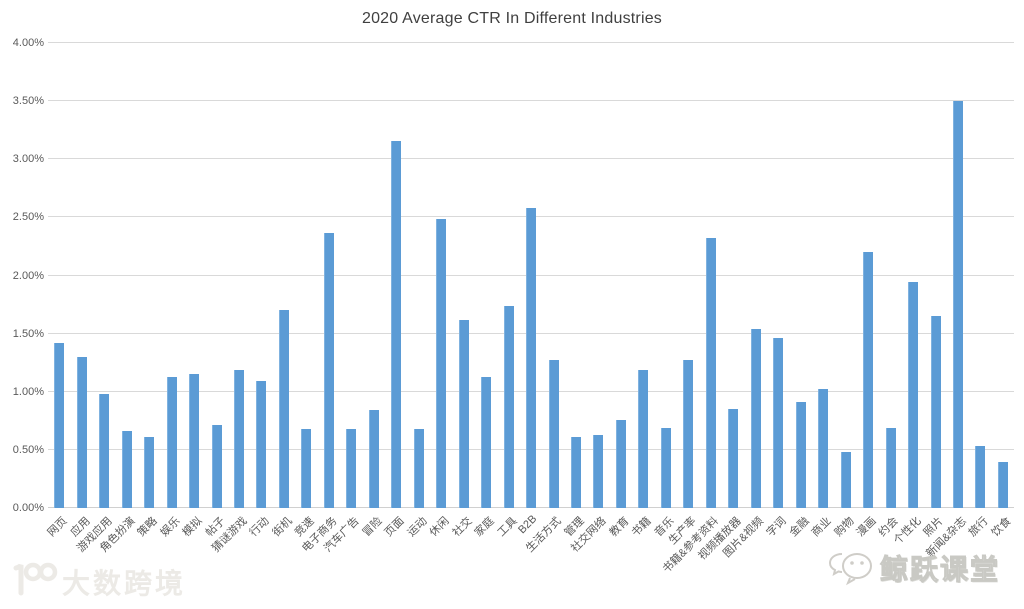 This screenshot has width=1024, height=609. I want to click on x-axis-category-label: 运动, so click(417, 527).